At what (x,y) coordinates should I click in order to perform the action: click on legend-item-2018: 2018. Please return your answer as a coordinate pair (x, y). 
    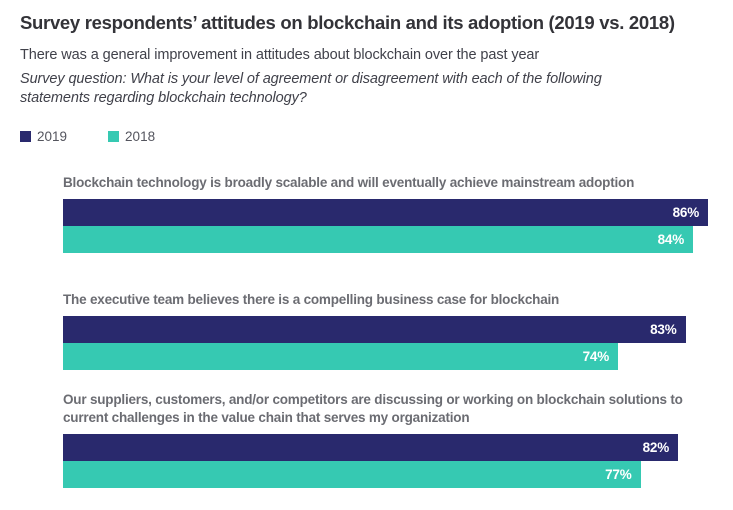
    Looking at the image, I should click on (131, 136).